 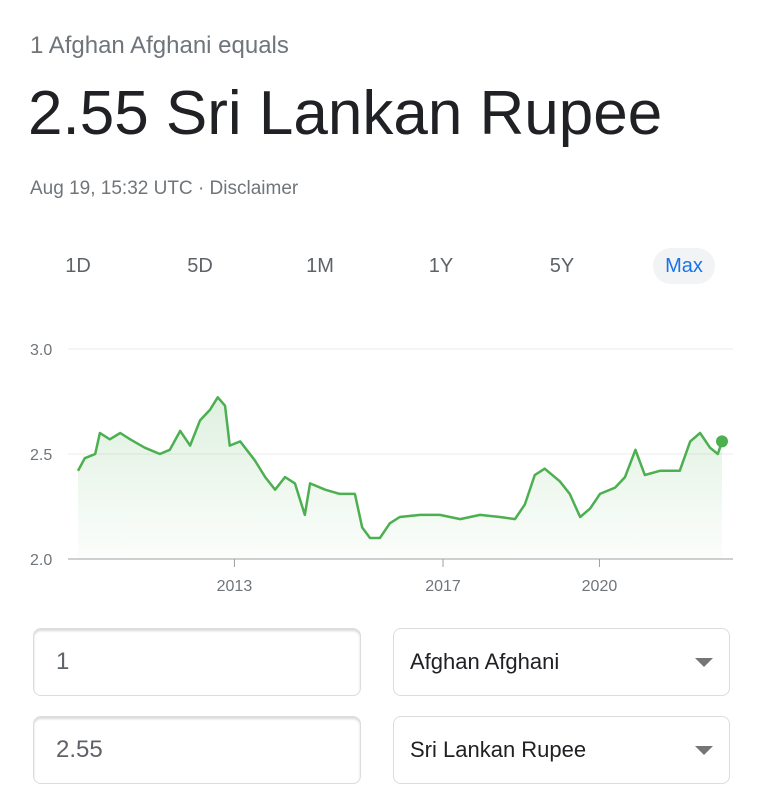 I want to click on currency-name: Sri Lankan Rupee, so click(x=498, y=749).